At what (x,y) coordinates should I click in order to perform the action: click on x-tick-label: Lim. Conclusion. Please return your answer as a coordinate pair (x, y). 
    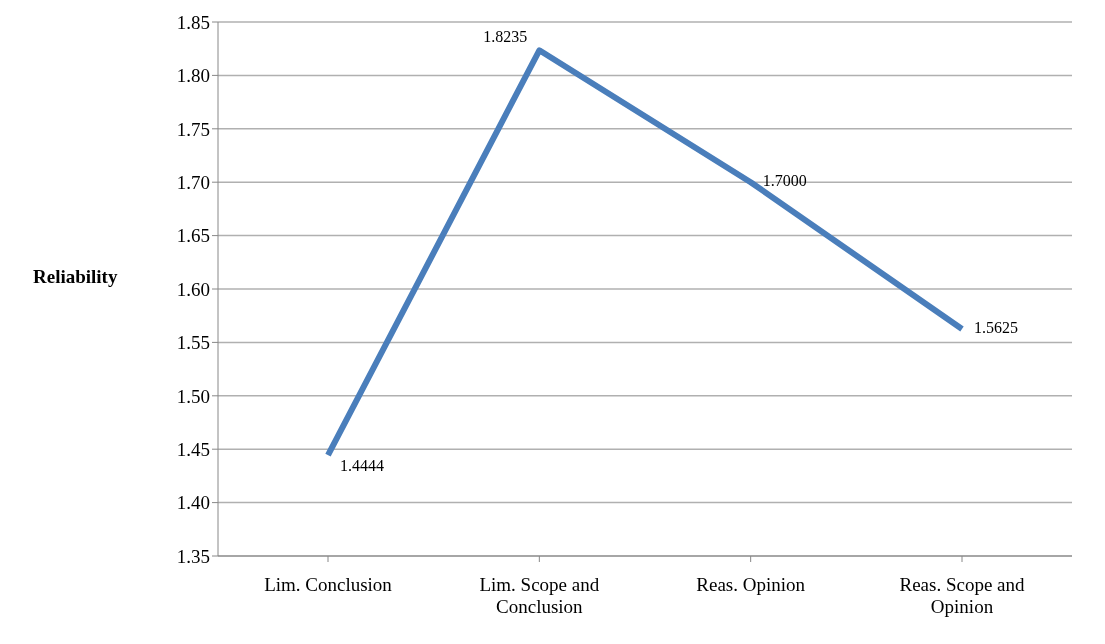
    Looking at the image, I should click on (328, 585).